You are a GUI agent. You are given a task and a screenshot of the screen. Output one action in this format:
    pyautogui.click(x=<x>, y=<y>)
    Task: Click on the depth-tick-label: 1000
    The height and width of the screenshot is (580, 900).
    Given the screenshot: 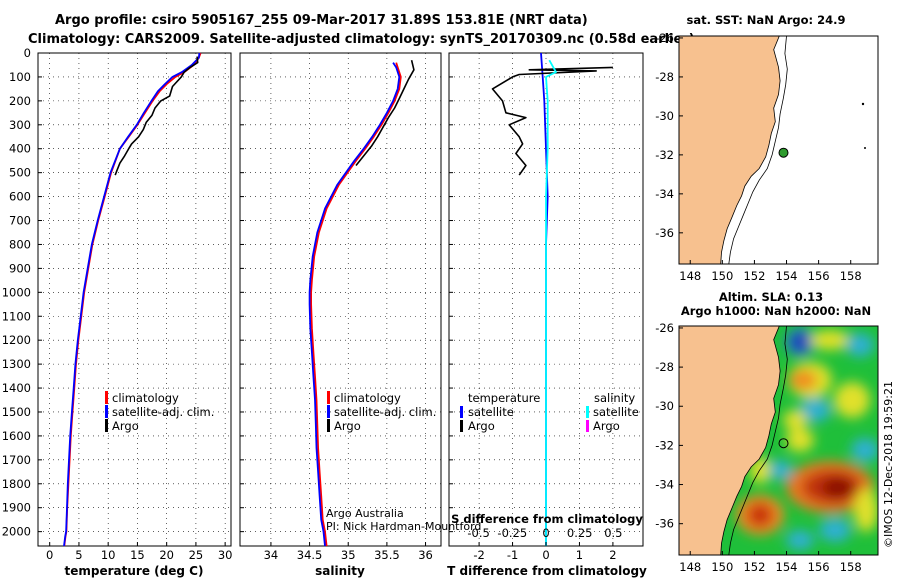 What is the action you would take?
    pyautogui.click(x=16, y=292)
    